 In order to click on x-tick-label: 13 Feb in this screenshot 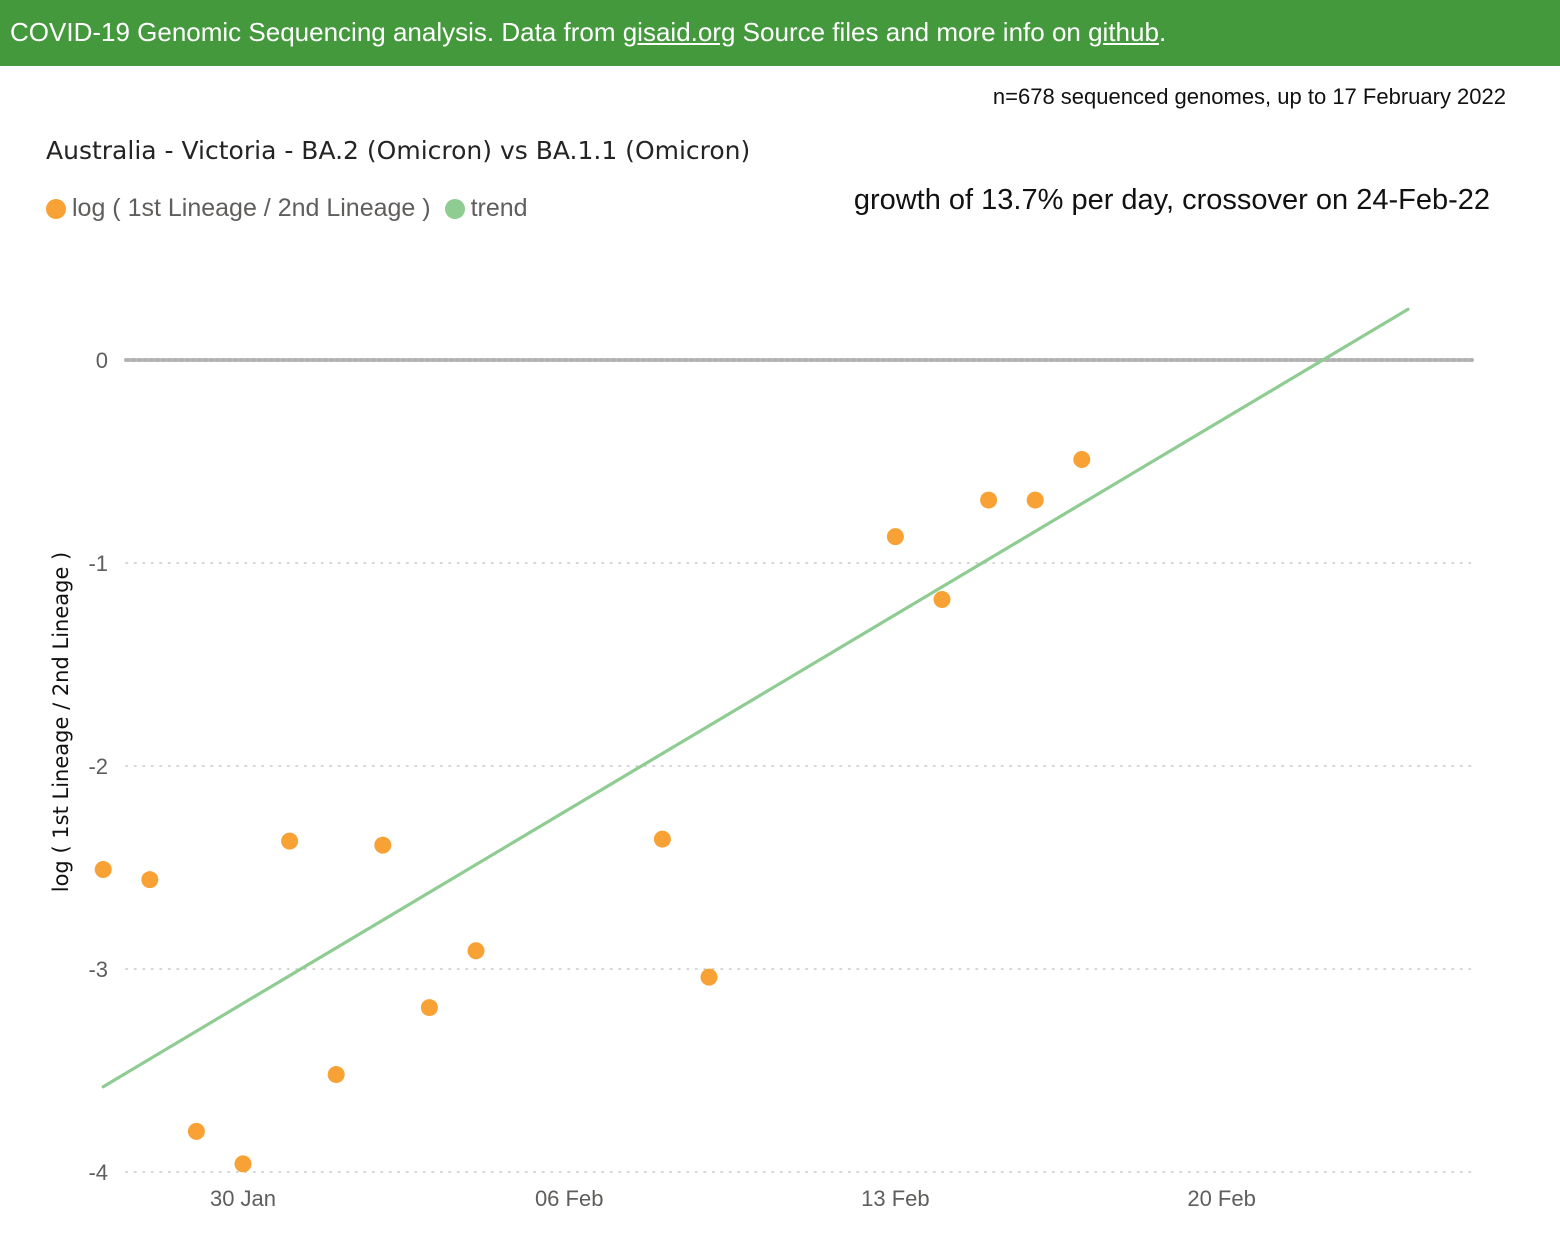, I will do `click(895, 1198)`.